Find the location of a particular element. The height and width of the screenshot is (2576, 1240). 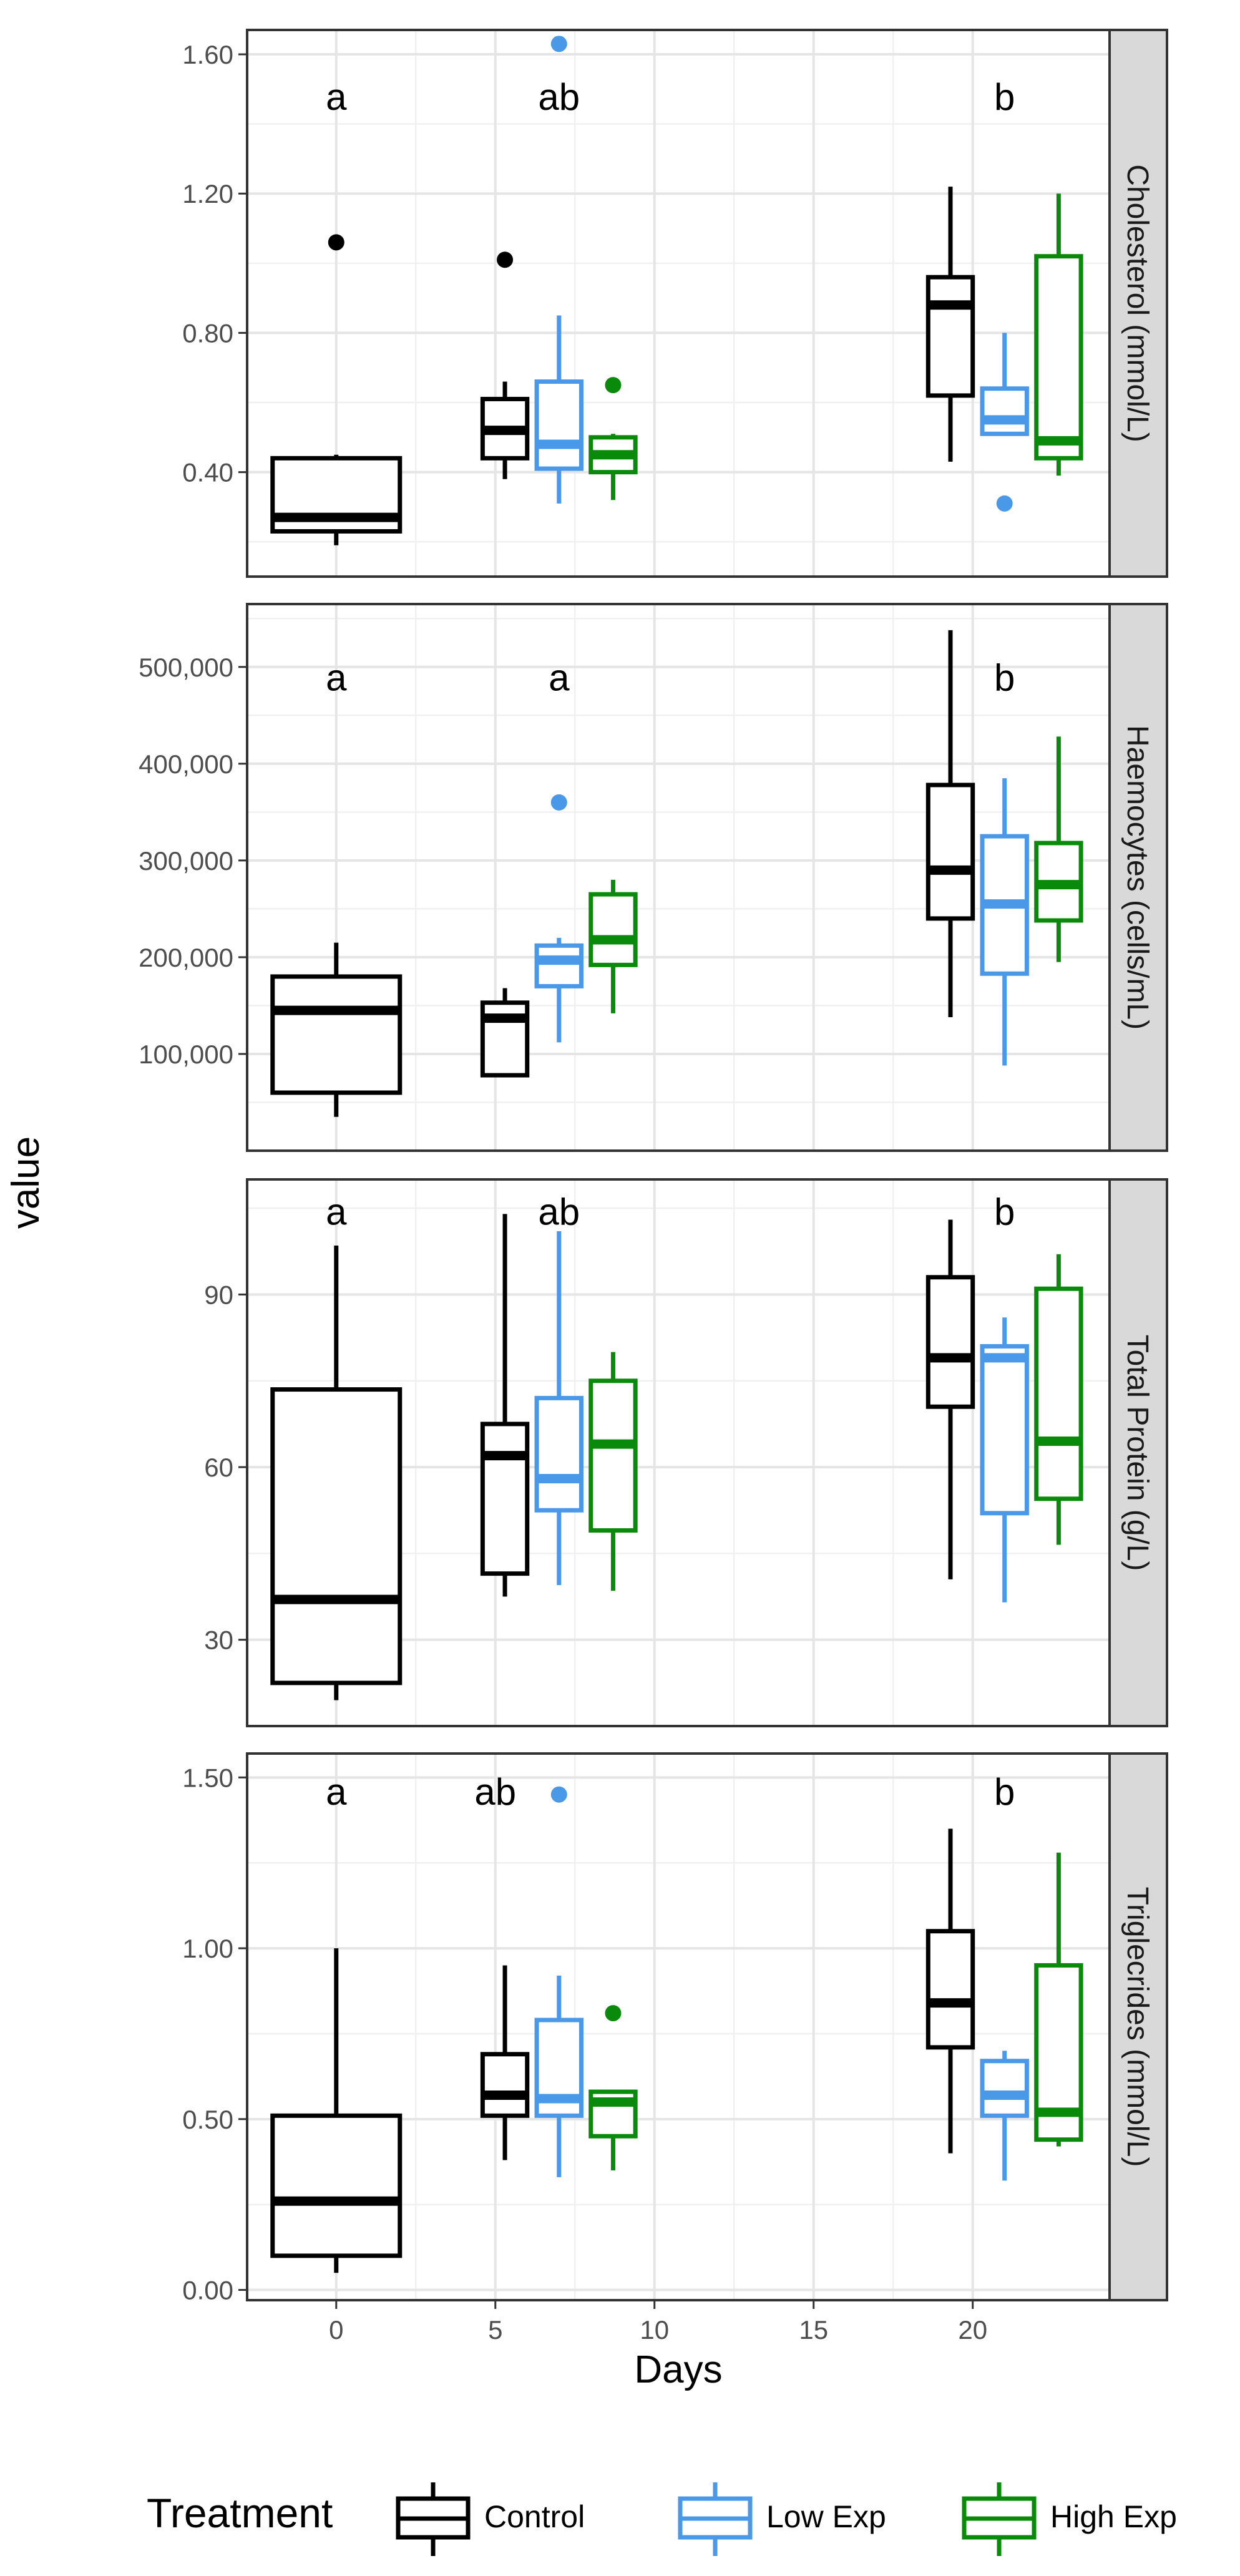

y-tick-label: 0.50 is located at coordinates (207, 2119).